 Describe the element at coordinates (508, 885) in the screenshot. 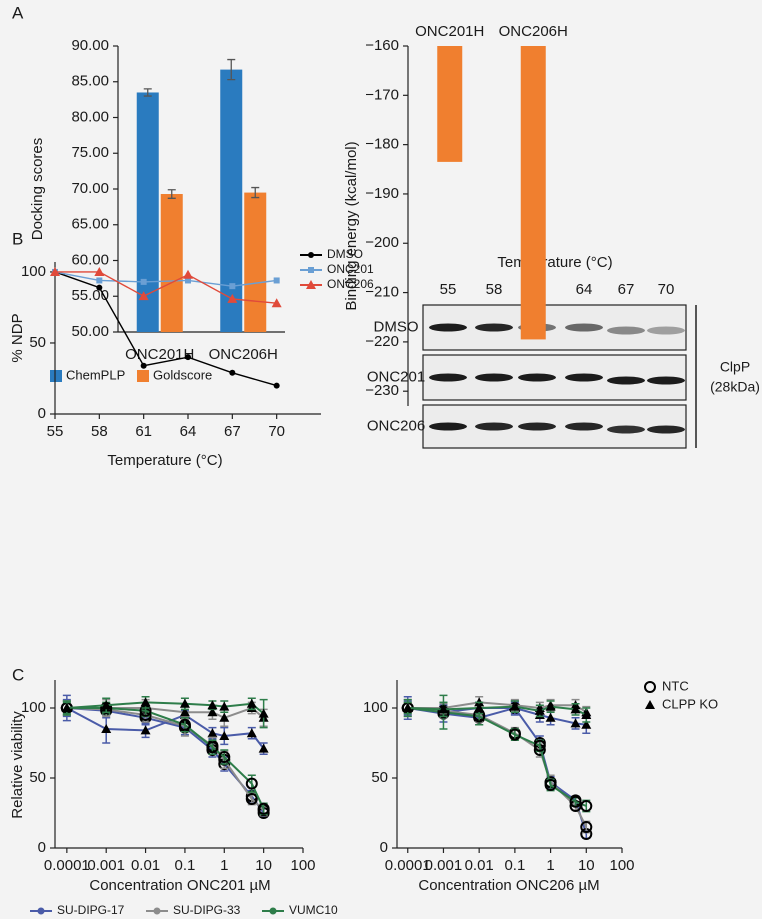

I see `x-axis-label: Concentration ONC206 µM` at that location.